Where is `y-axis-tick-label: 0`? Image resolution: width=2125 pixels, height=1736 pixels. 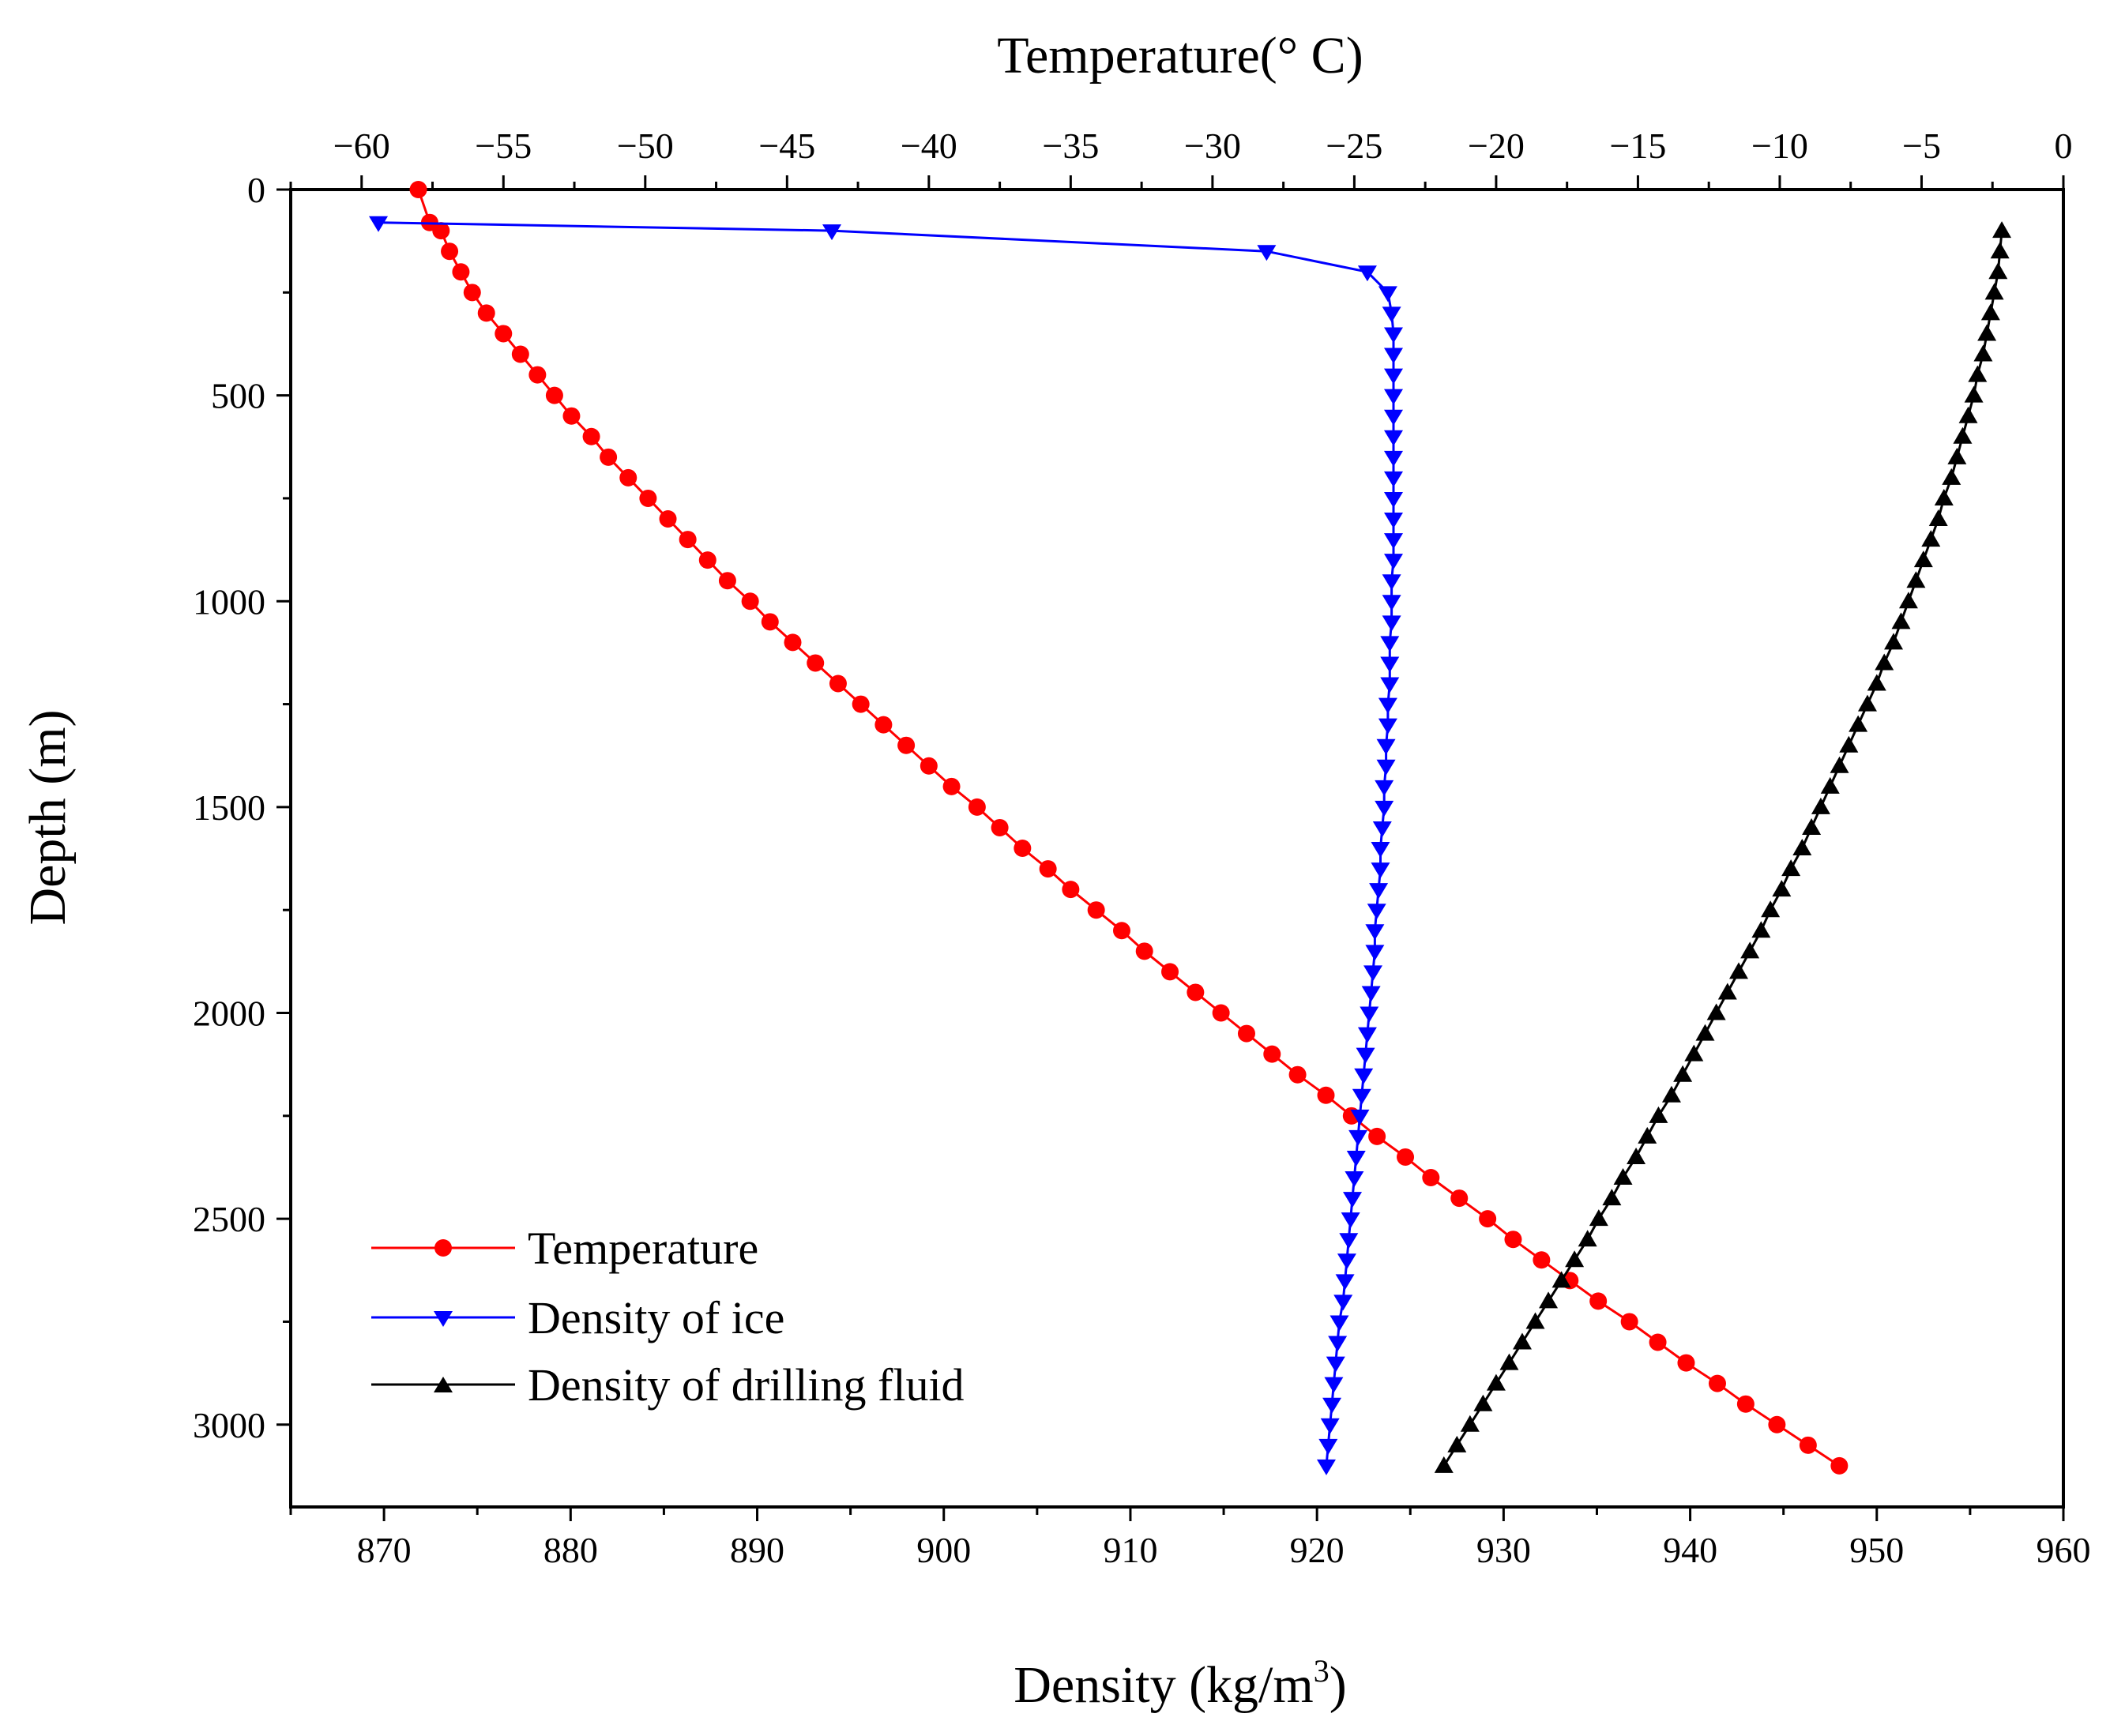 y-axis-tick-label: 0 is located at coordinates (256, 190).